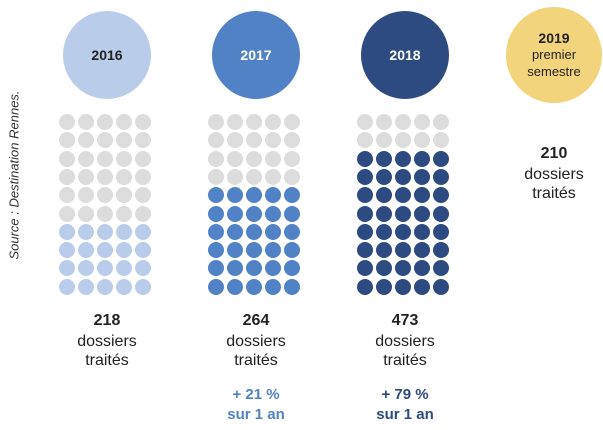  What do you see at coordinates (14, 175) in the screenshot?
I see `source: Source : Destination Rennes.` at bounding box center [14, 175].